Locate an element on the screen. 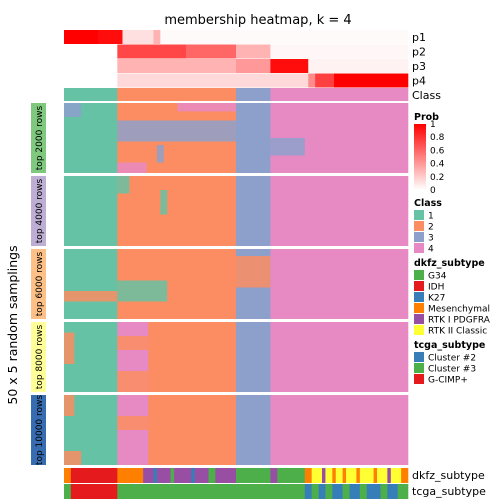  prob-tick-2: 0.6 is located at coordinates (437, 151).